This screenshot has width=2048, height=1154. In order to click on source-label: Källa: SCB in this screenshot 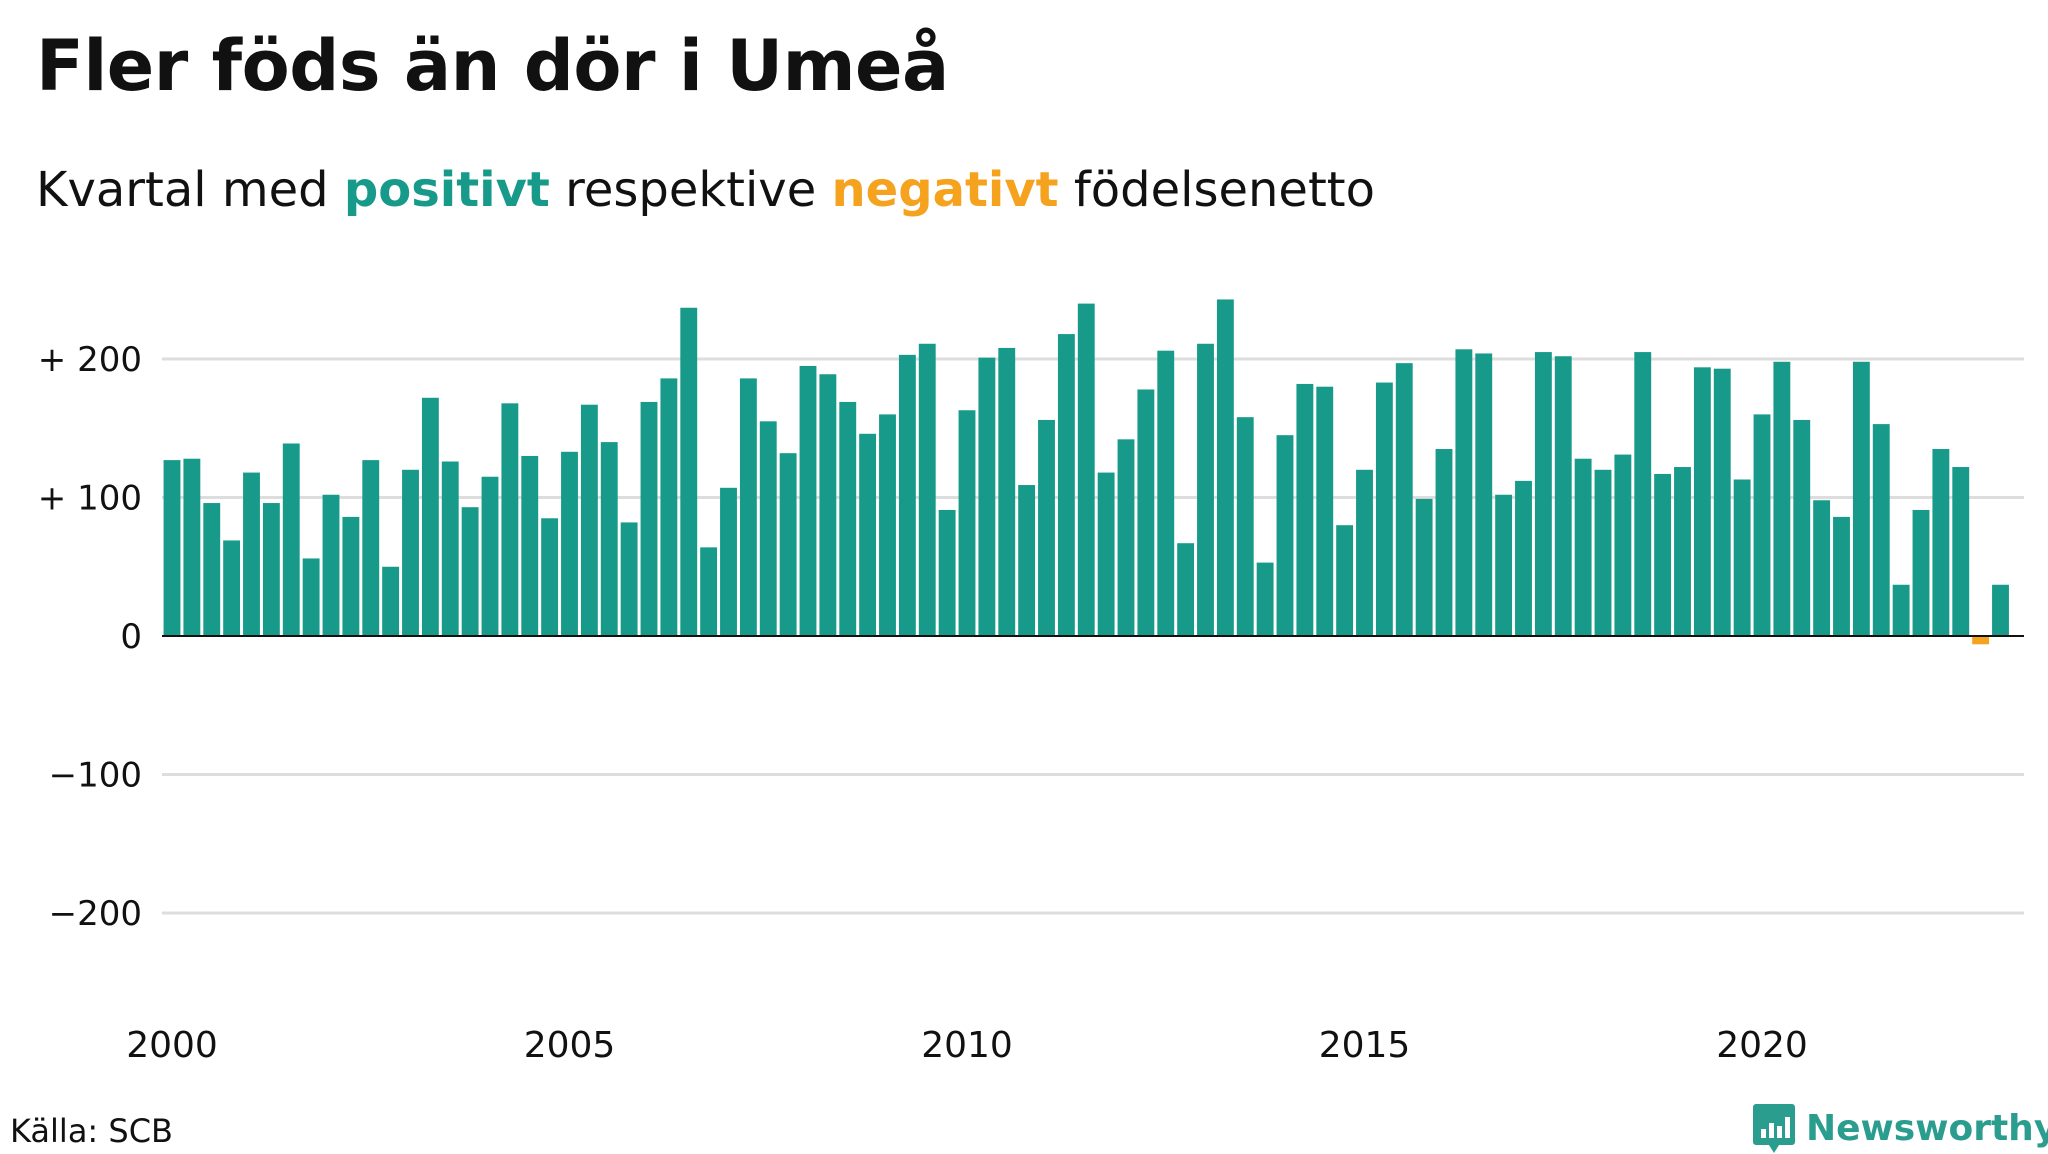, I will do `click(91, 1131)`.